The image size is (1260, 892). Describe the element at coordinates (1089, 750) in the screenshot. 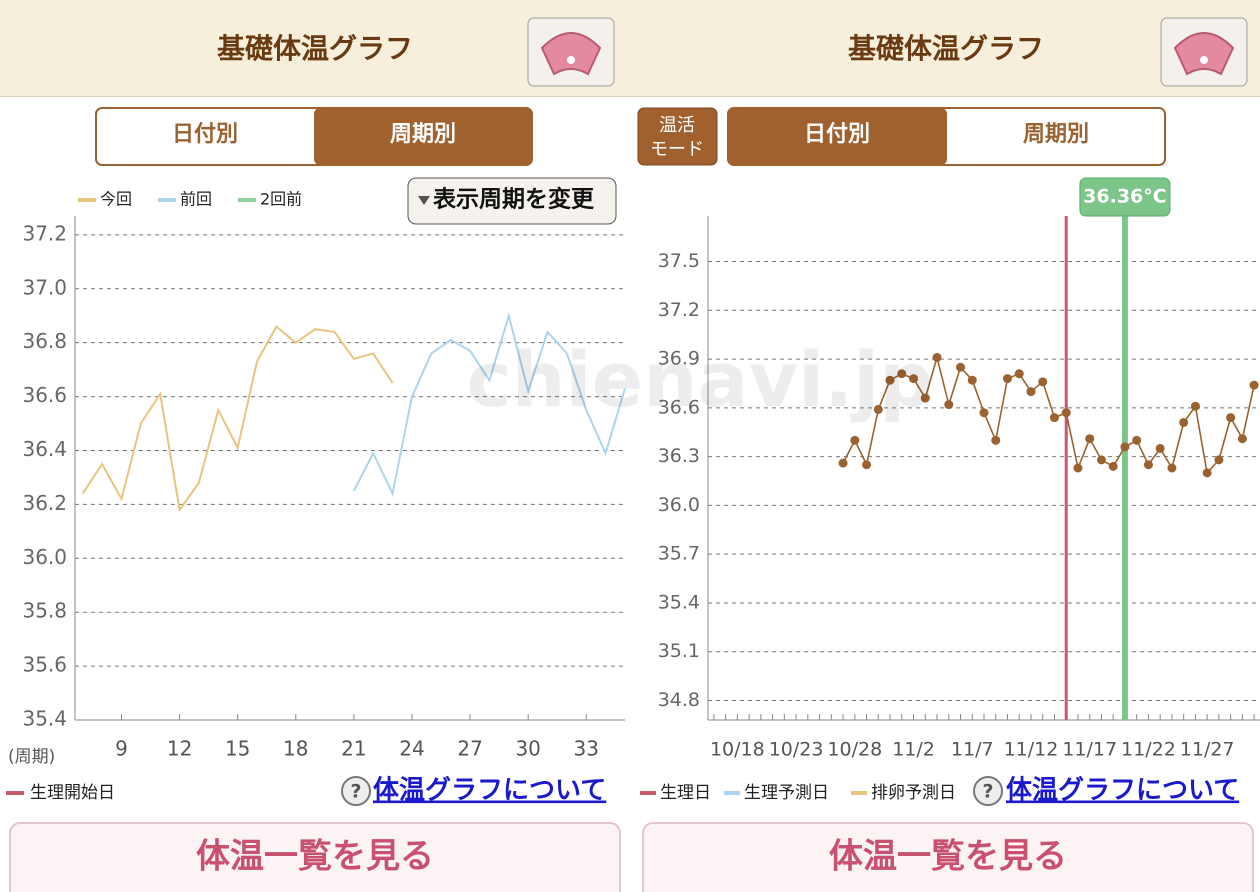

I see `x-tick-label: 11/17` at that location.